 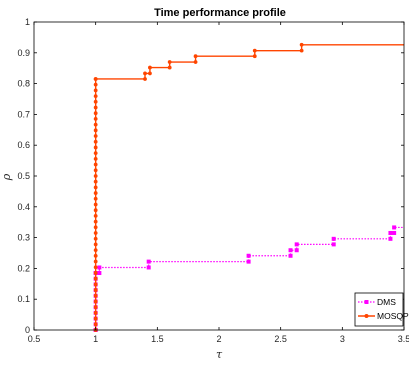 I want to click on legend-label-dms: DMS, so click(x=386, y=302).